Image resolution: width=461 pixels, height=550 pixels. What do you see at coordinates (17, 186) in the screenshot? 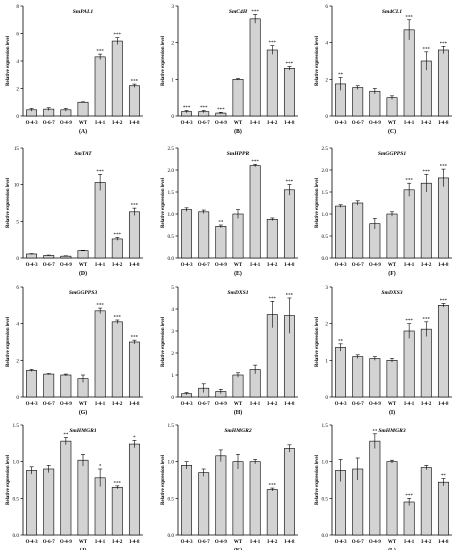
I see `y-tick-label: 10` at bounding box center [17, 186].